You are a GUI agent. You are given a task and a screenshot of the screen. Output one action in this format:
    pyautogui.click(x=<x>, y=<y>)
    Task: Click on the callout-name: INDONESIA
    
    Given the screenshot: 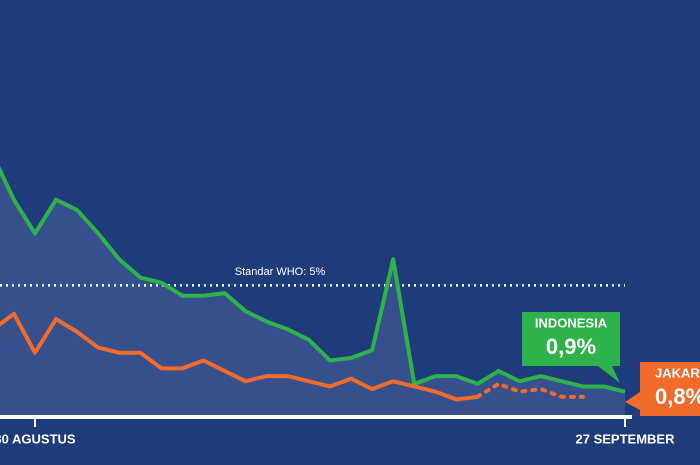 What is the action you would take?
    pyautogui.click(x=571, y=322)
    